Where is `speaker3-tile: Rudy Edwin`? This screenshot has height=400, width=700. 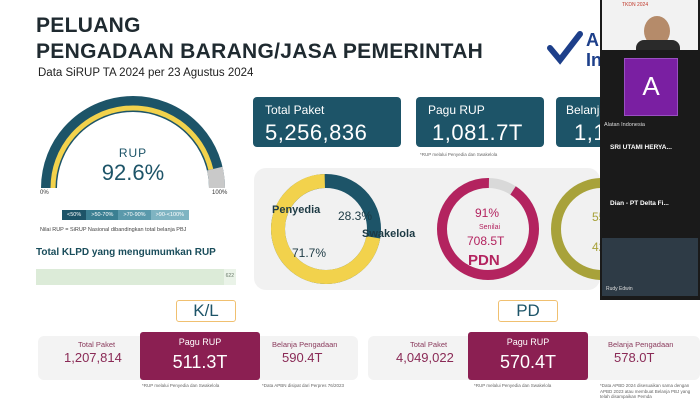
speaker3-tile: Rudy Edwin is located at coordinates (650, 267).